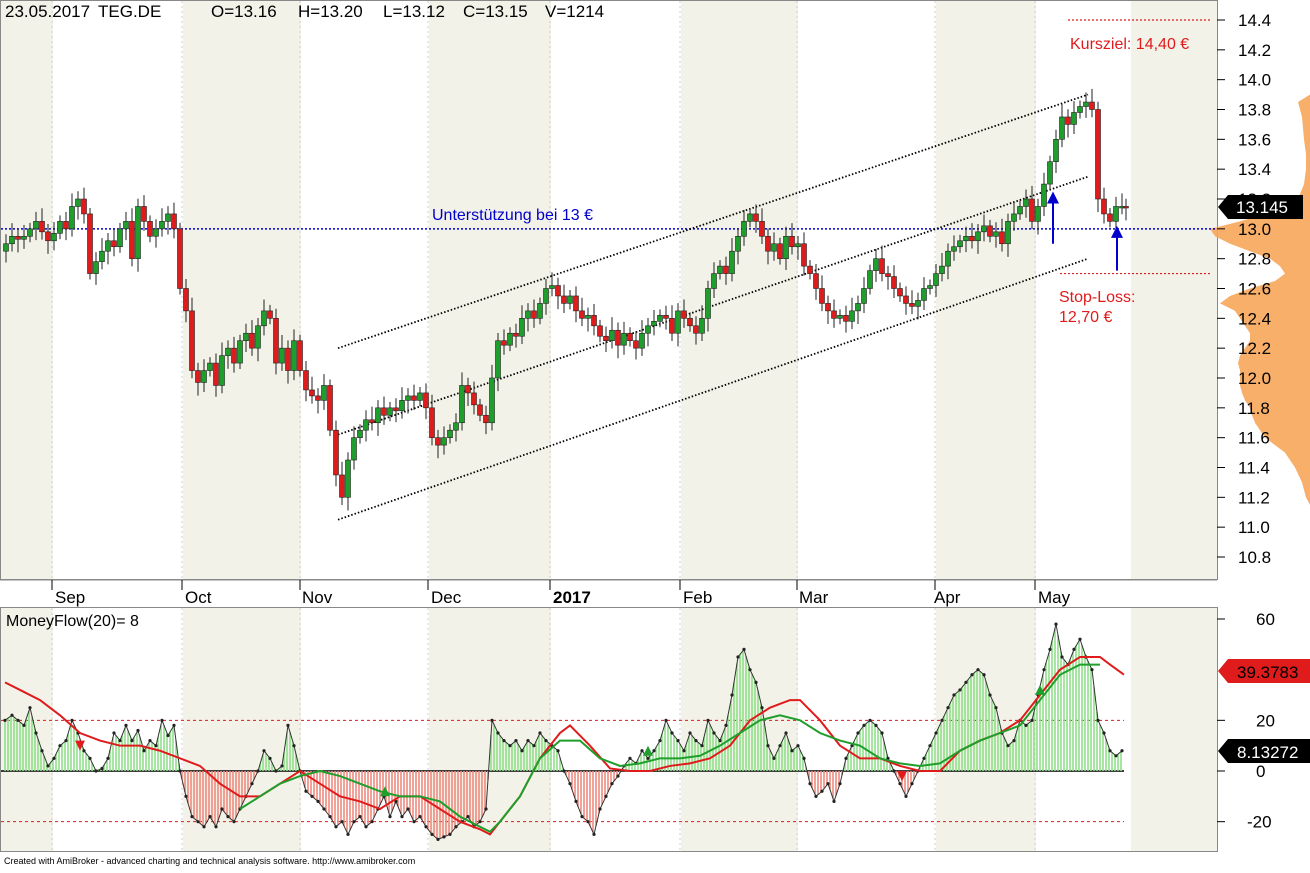 This screenshot has width=1310, height=873. Describe the element at coordinates (947, 597) in the screenshot. I see `month-label: Apr` at that location.